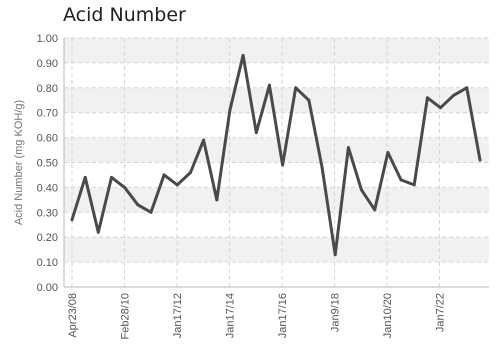  What do you see at coordinates (388, 315) in the screenshot?
I see `x-tick-label: Jan10/20` at bounding box center [388, 315].